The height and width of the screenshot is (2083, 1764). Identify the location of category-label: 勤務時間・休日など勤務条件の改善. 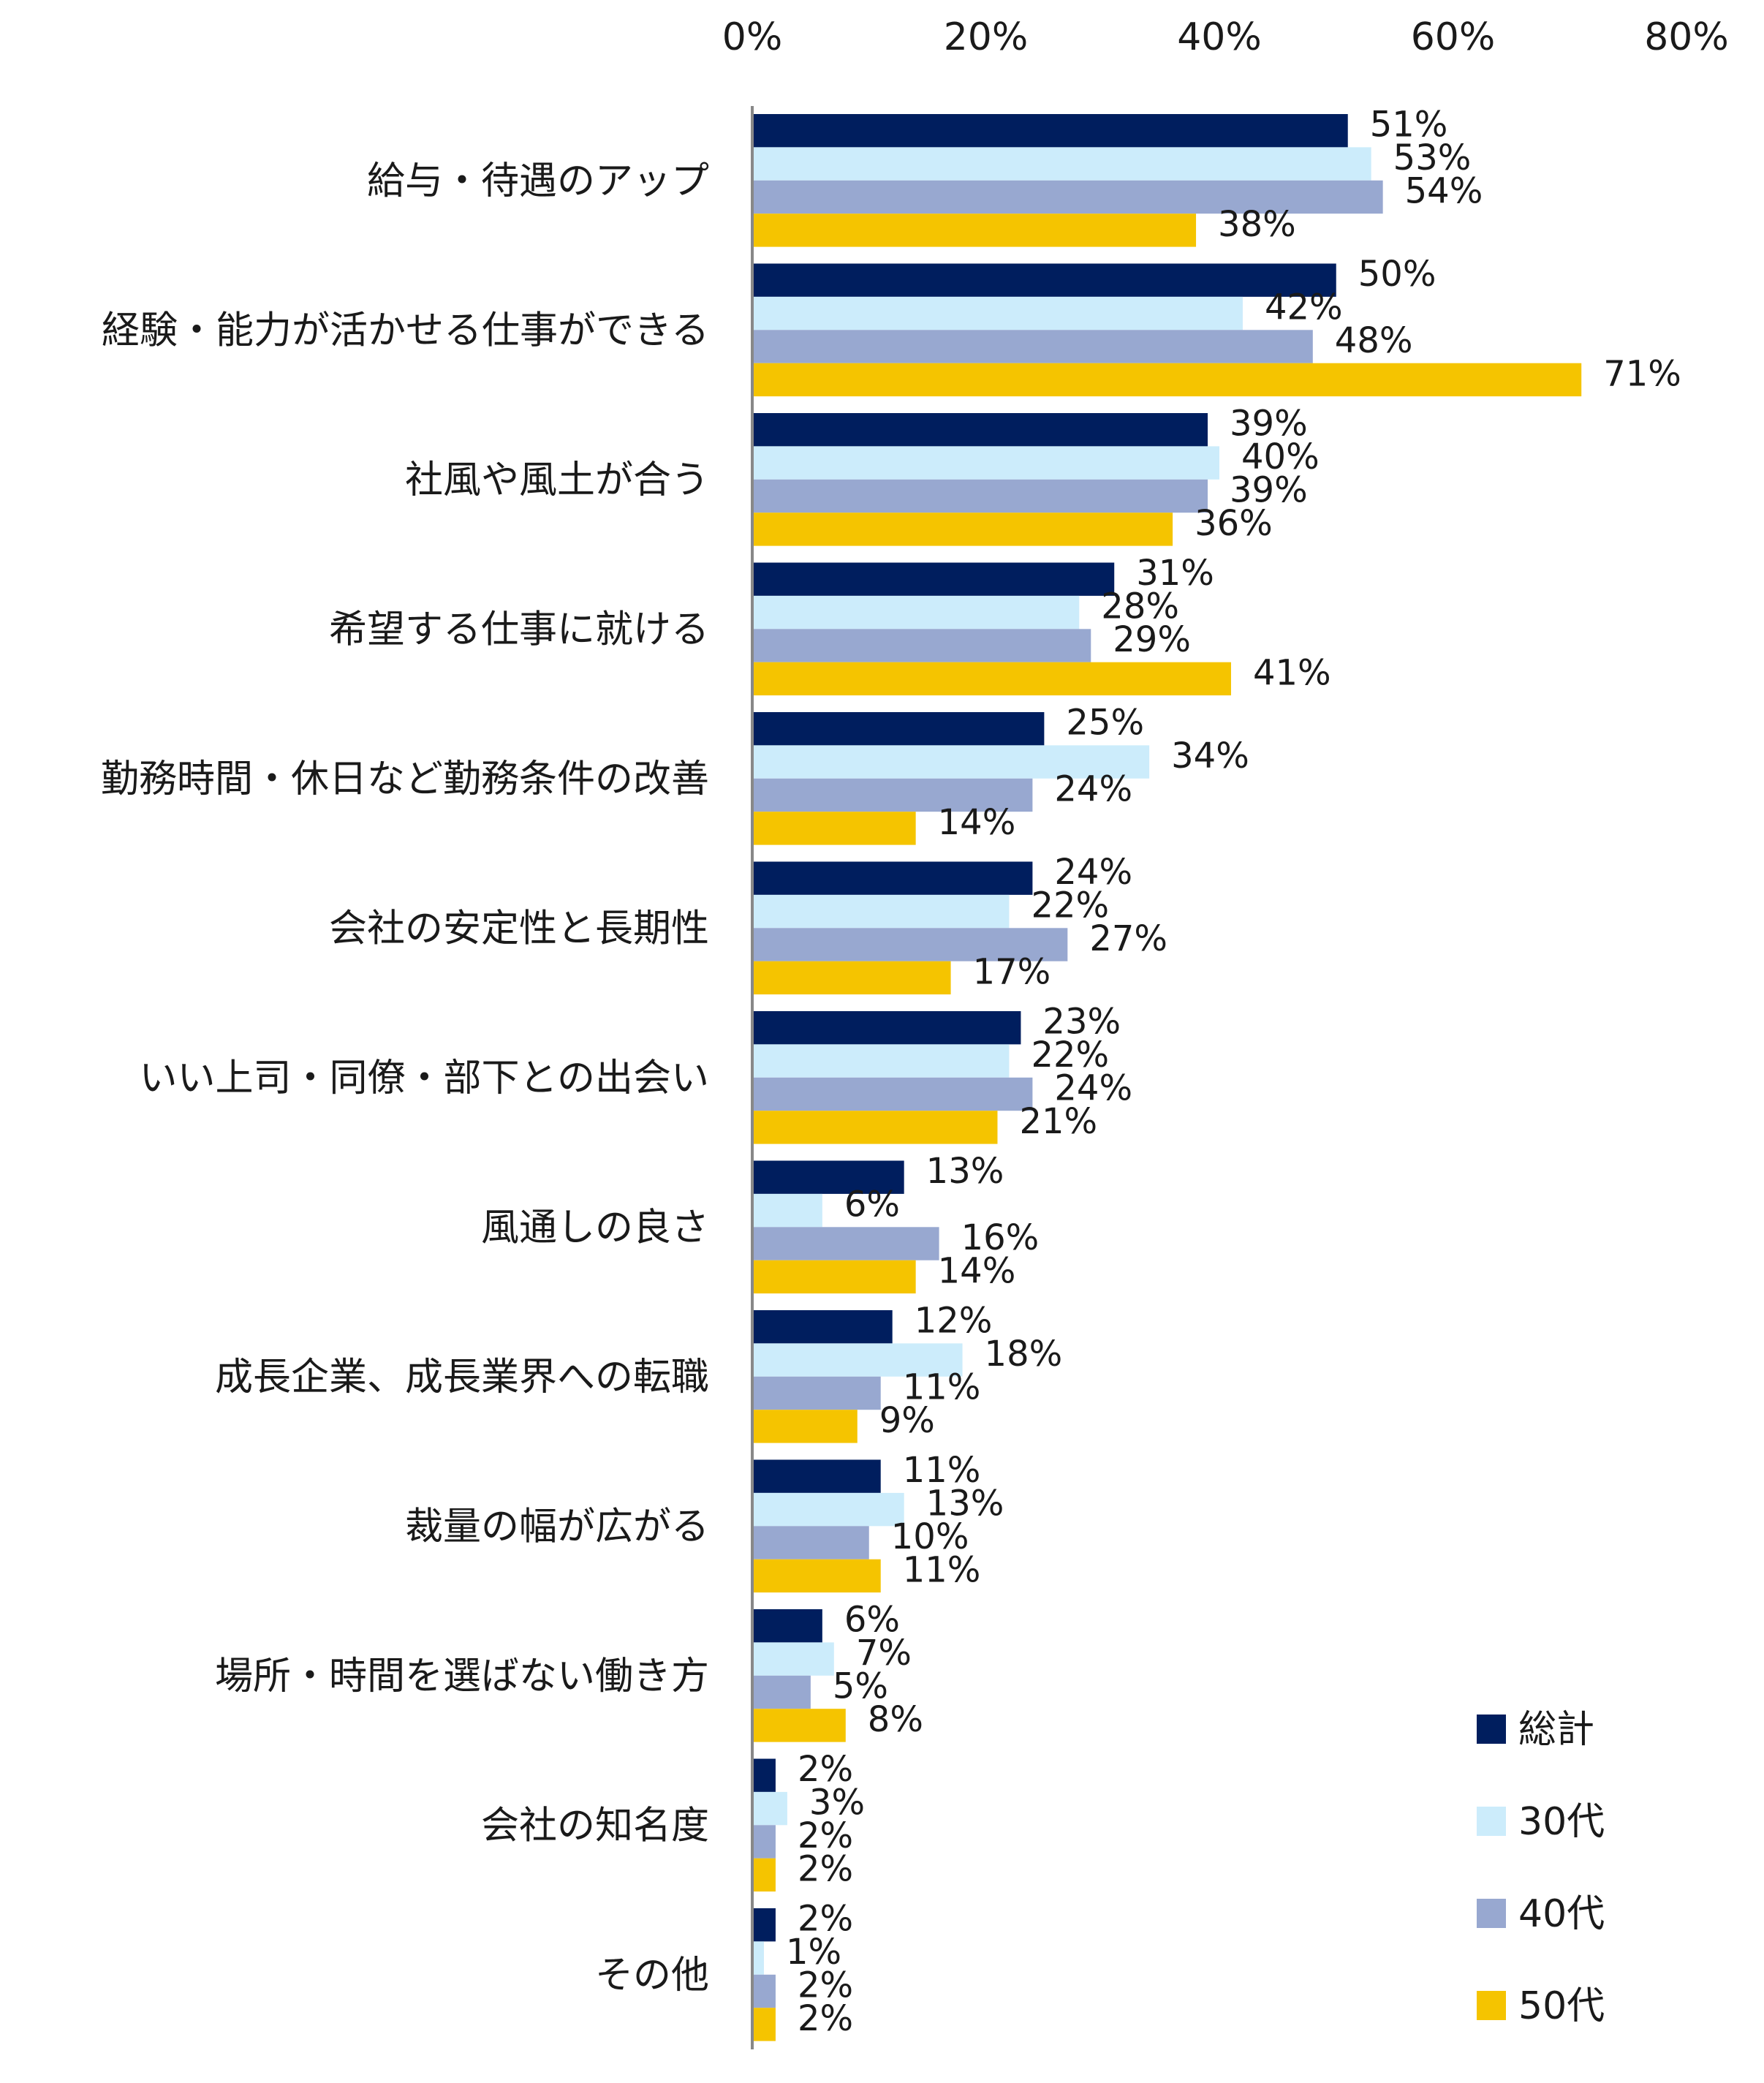
(405, 779).